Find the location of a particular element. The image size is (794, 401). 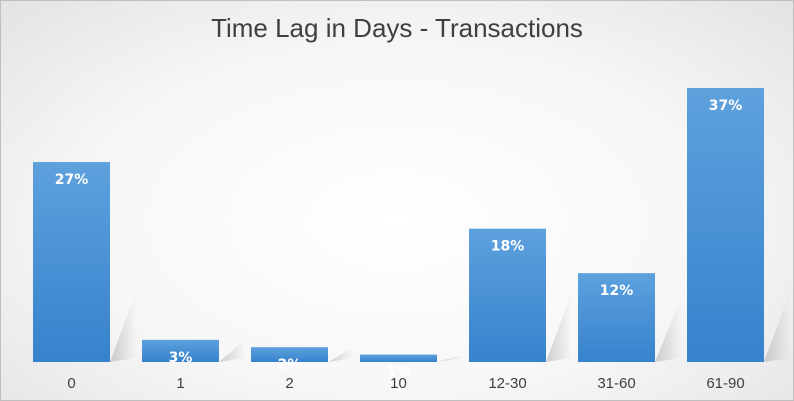

data-label-10: 1% is located at coordinates (399, 373).